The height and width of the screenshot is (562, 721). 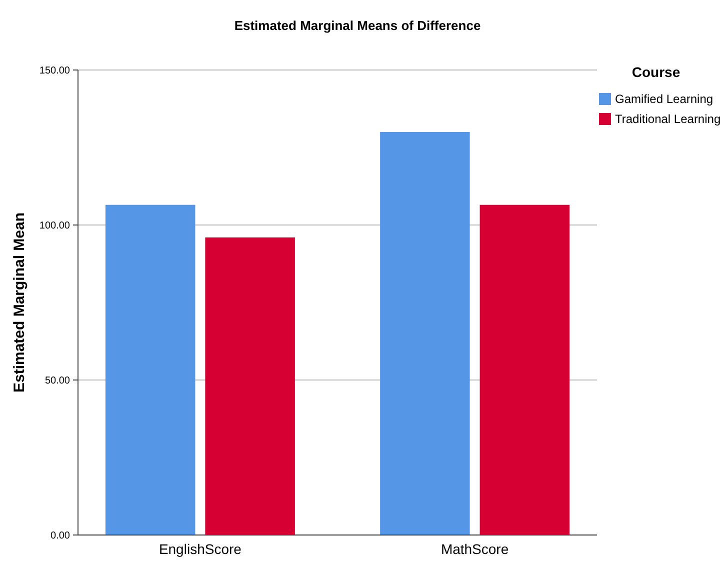 What do you see at coordinates (656, 72) in the screenshot?
I see `legend-title: Course` at bounding box center [656, 72].